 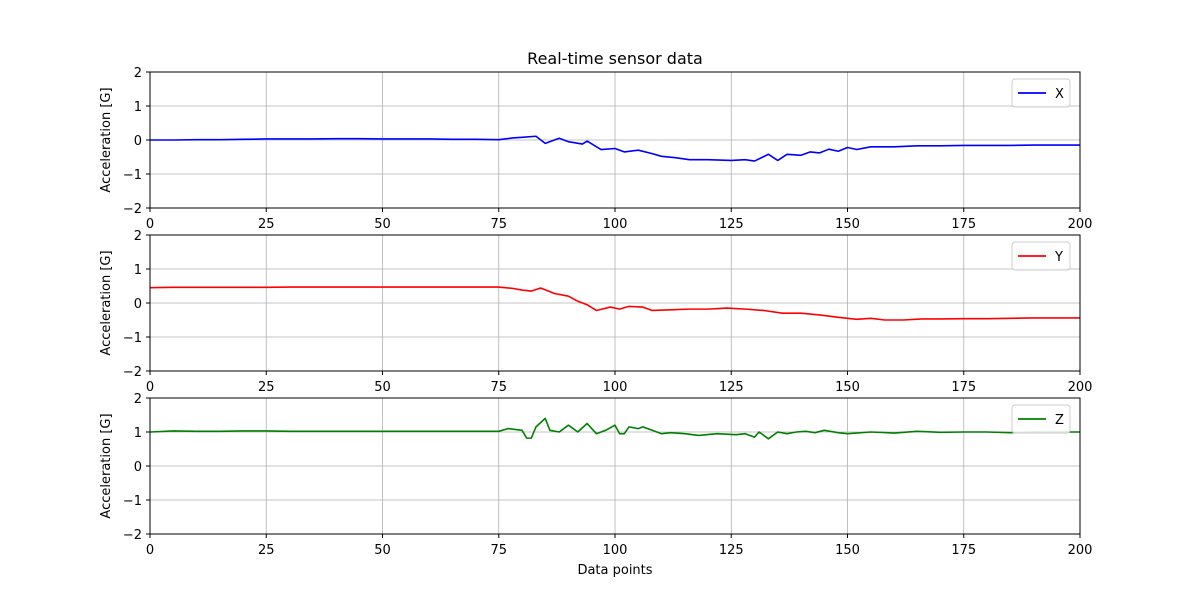 I want to click on legend: Z, so click(x=1041, y=419).